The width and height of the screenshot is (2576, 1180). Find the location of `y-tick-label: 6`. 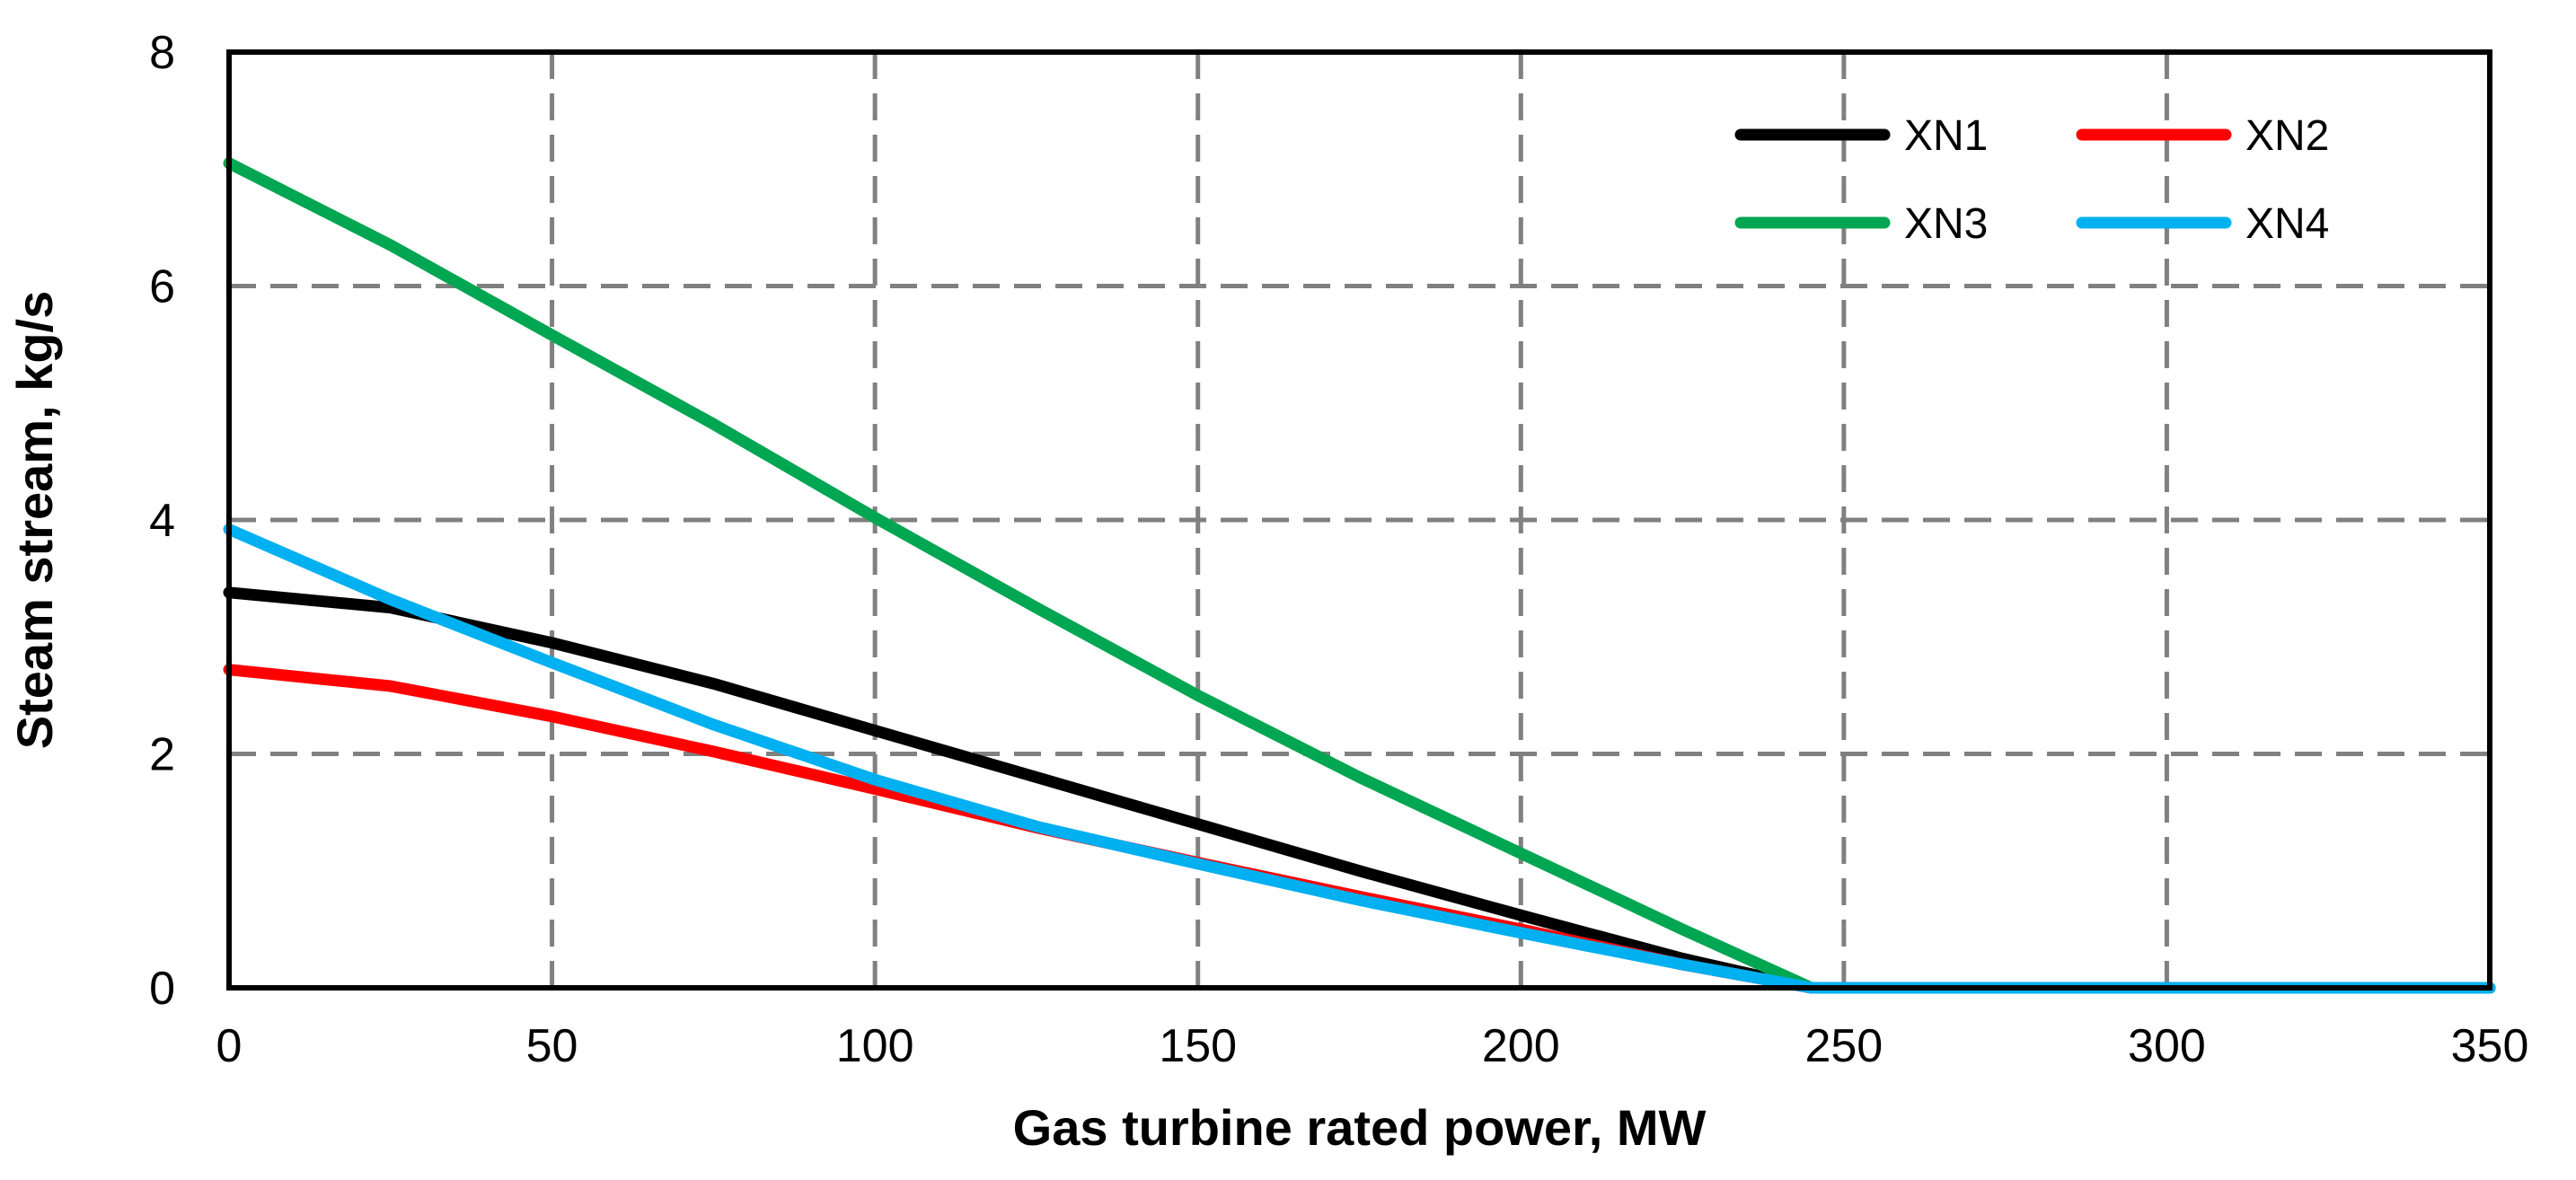

y-tick-label: 6 is located at coordinates (162, 287).